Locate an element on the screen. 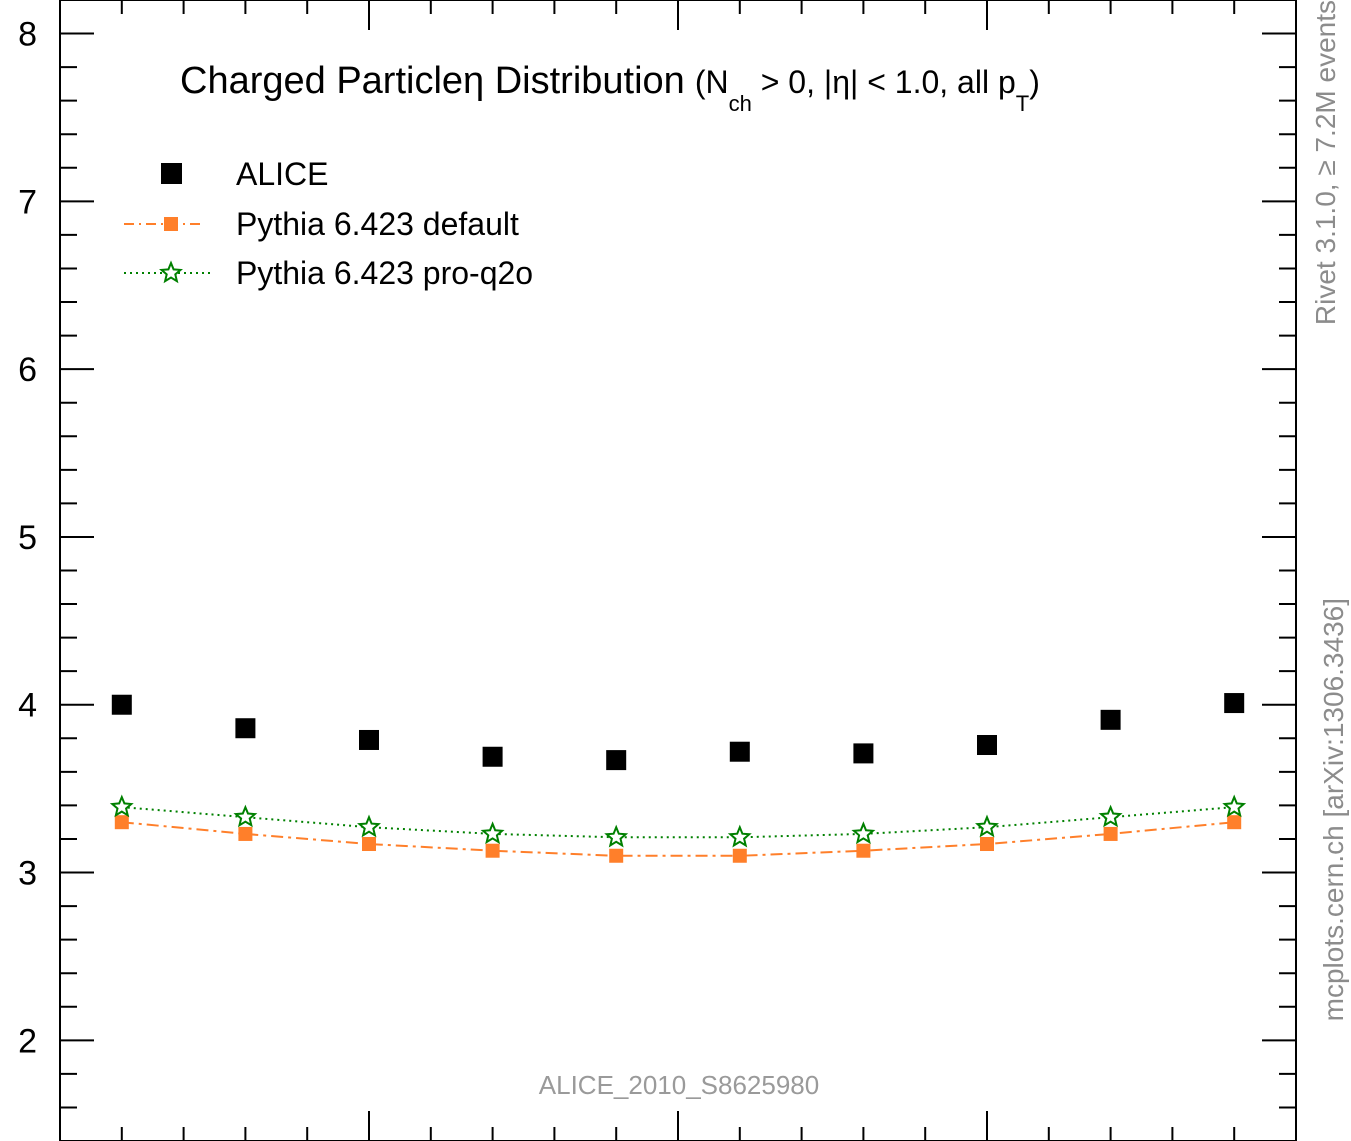 This screenshot has width=1351, height=1141. legend-marker-pythia-pro-q2o is located at coordinates (171, 272).